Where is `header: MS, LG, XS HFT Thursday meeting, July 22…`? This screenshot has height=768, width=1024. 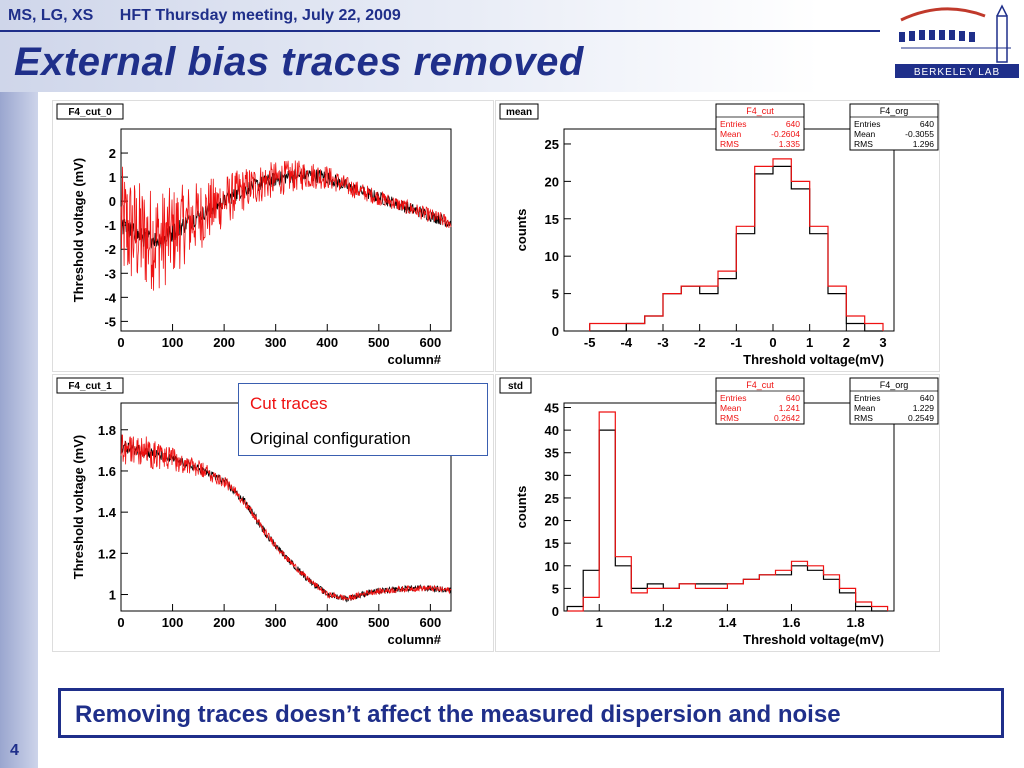
header: MS, LG, XS HFT Thursday meeting, July 22… is located at coordinates (215, 16).